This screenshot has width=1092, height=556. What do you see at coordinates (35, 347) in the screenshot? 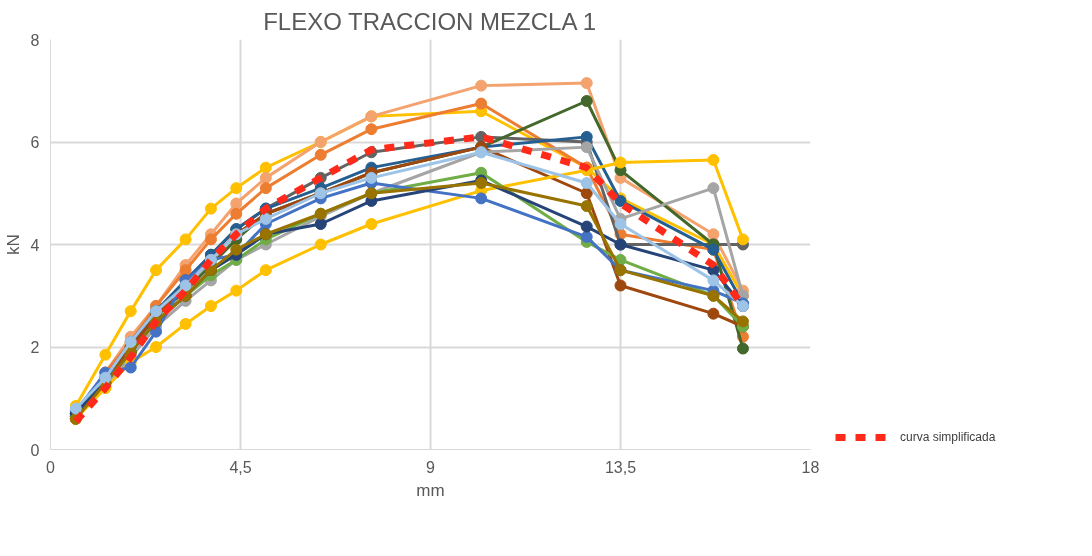
I see `y-tick-label: 2` at bounding box center [35, 347].